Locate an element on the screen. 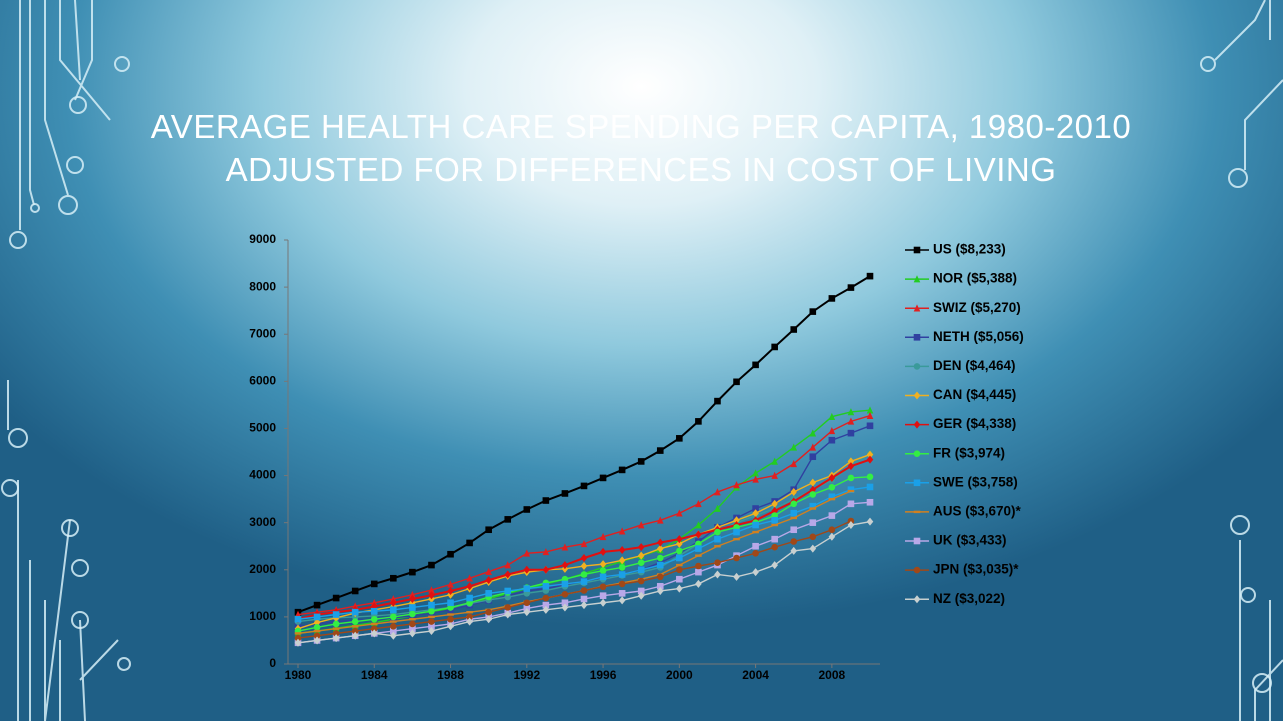  y-tick-label: 7000 is located at coordinates (262, 333).